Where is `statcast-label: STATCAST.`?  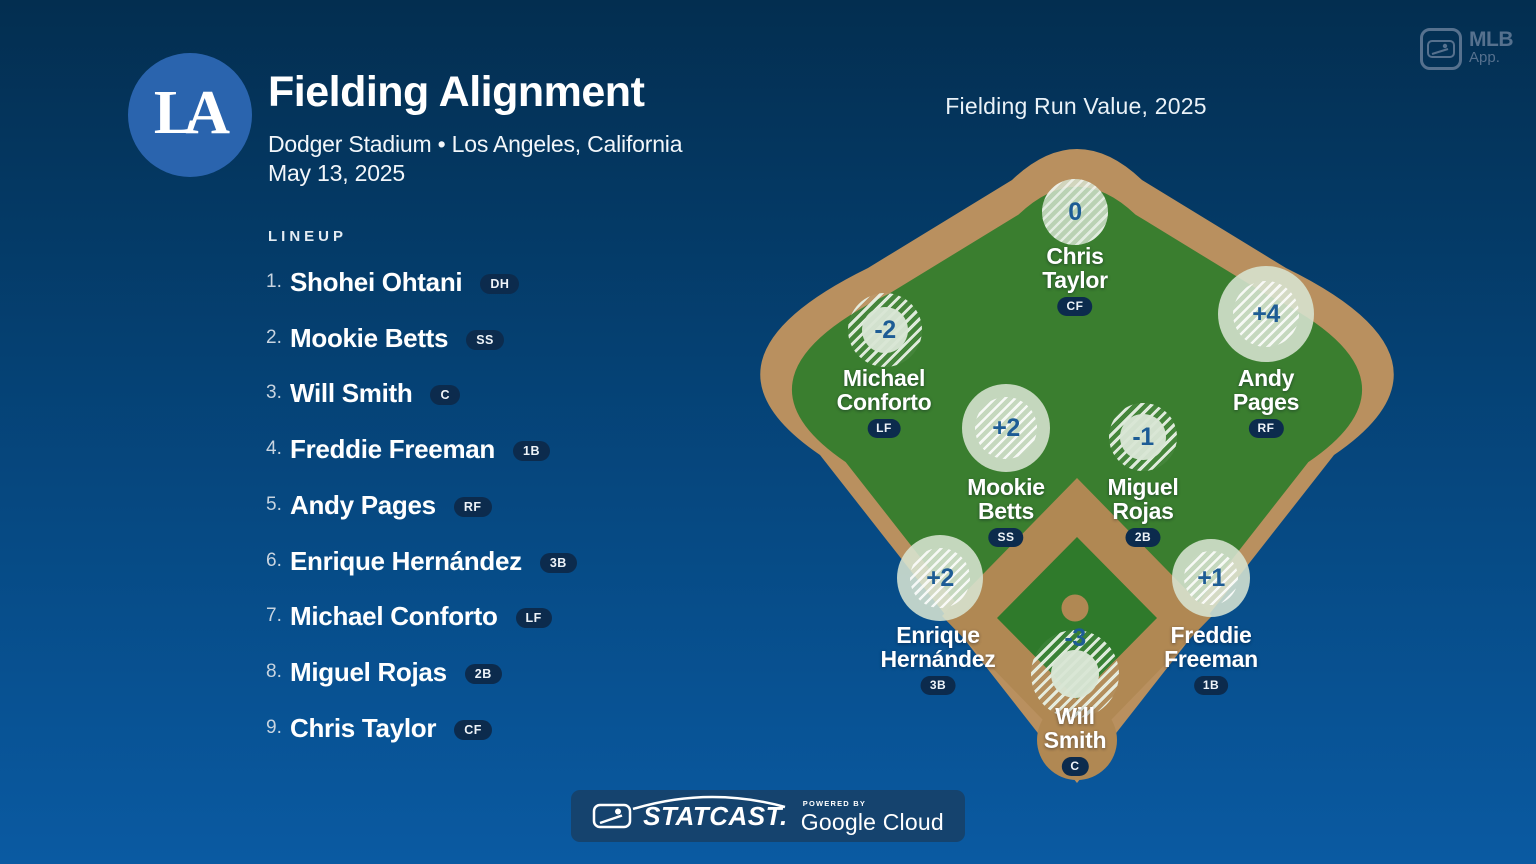
statcast-label: STATCAST. is located at coordinates (715, 815).